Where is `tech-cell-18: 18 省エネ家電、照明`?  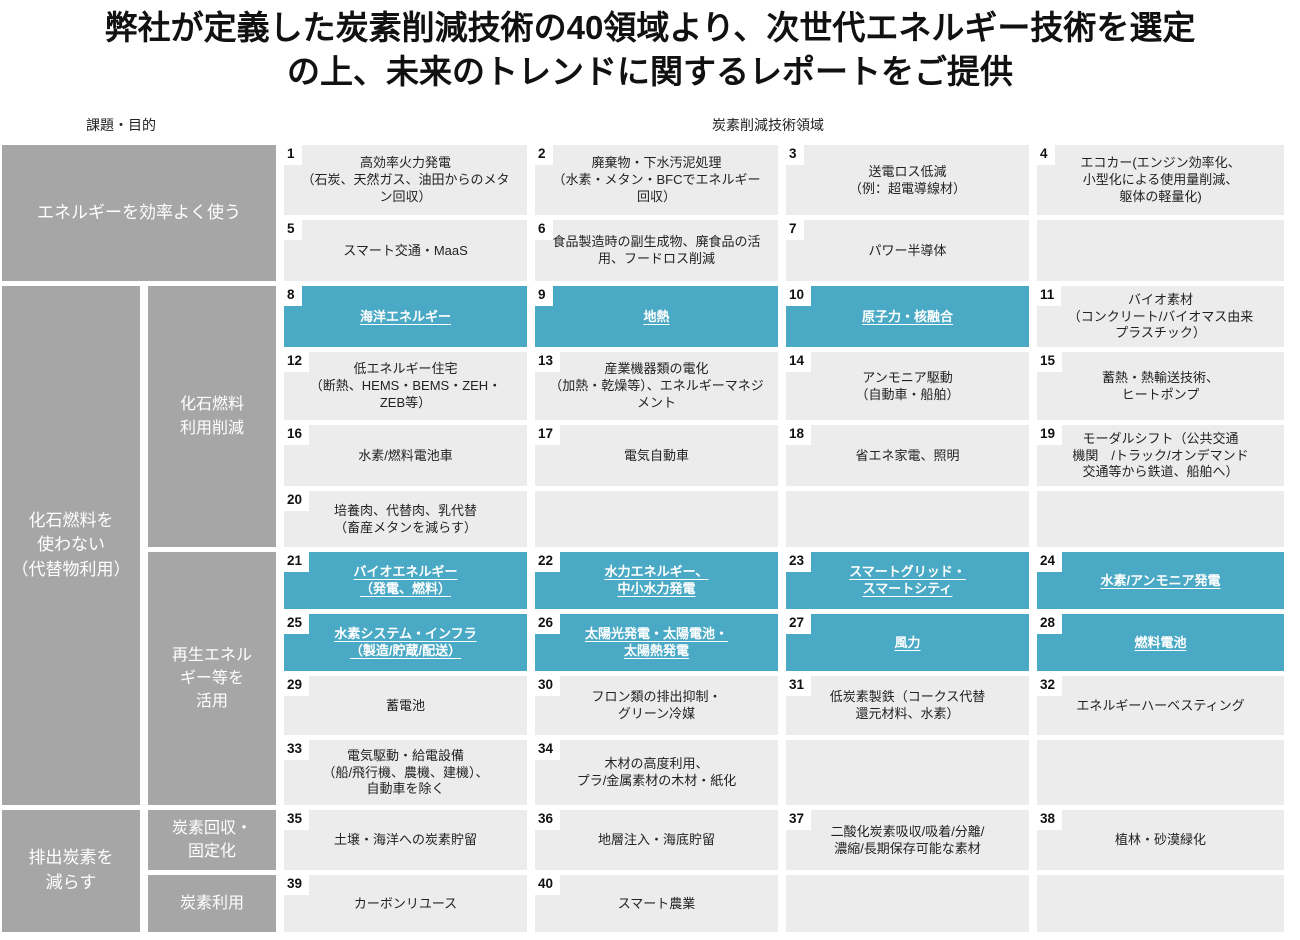
tech-cell-18: 18 省エネ家電、照明 is located at coordinates (907, 455).